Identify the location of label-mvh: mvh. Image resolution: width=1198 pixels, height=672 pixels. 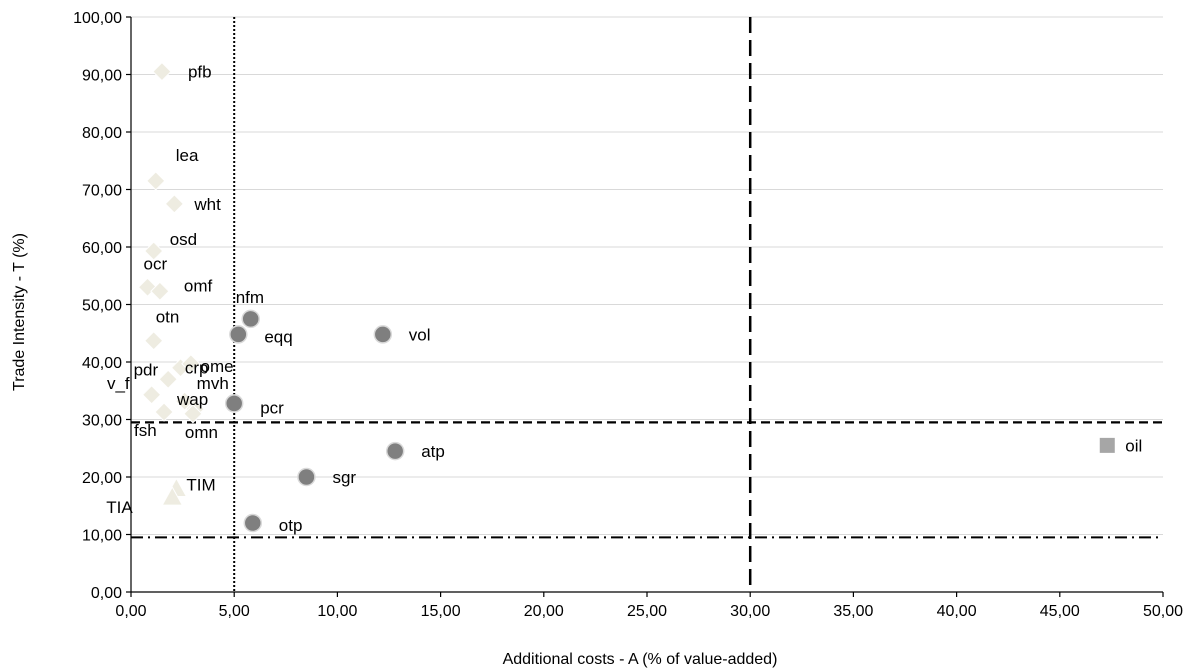
(213, 383).